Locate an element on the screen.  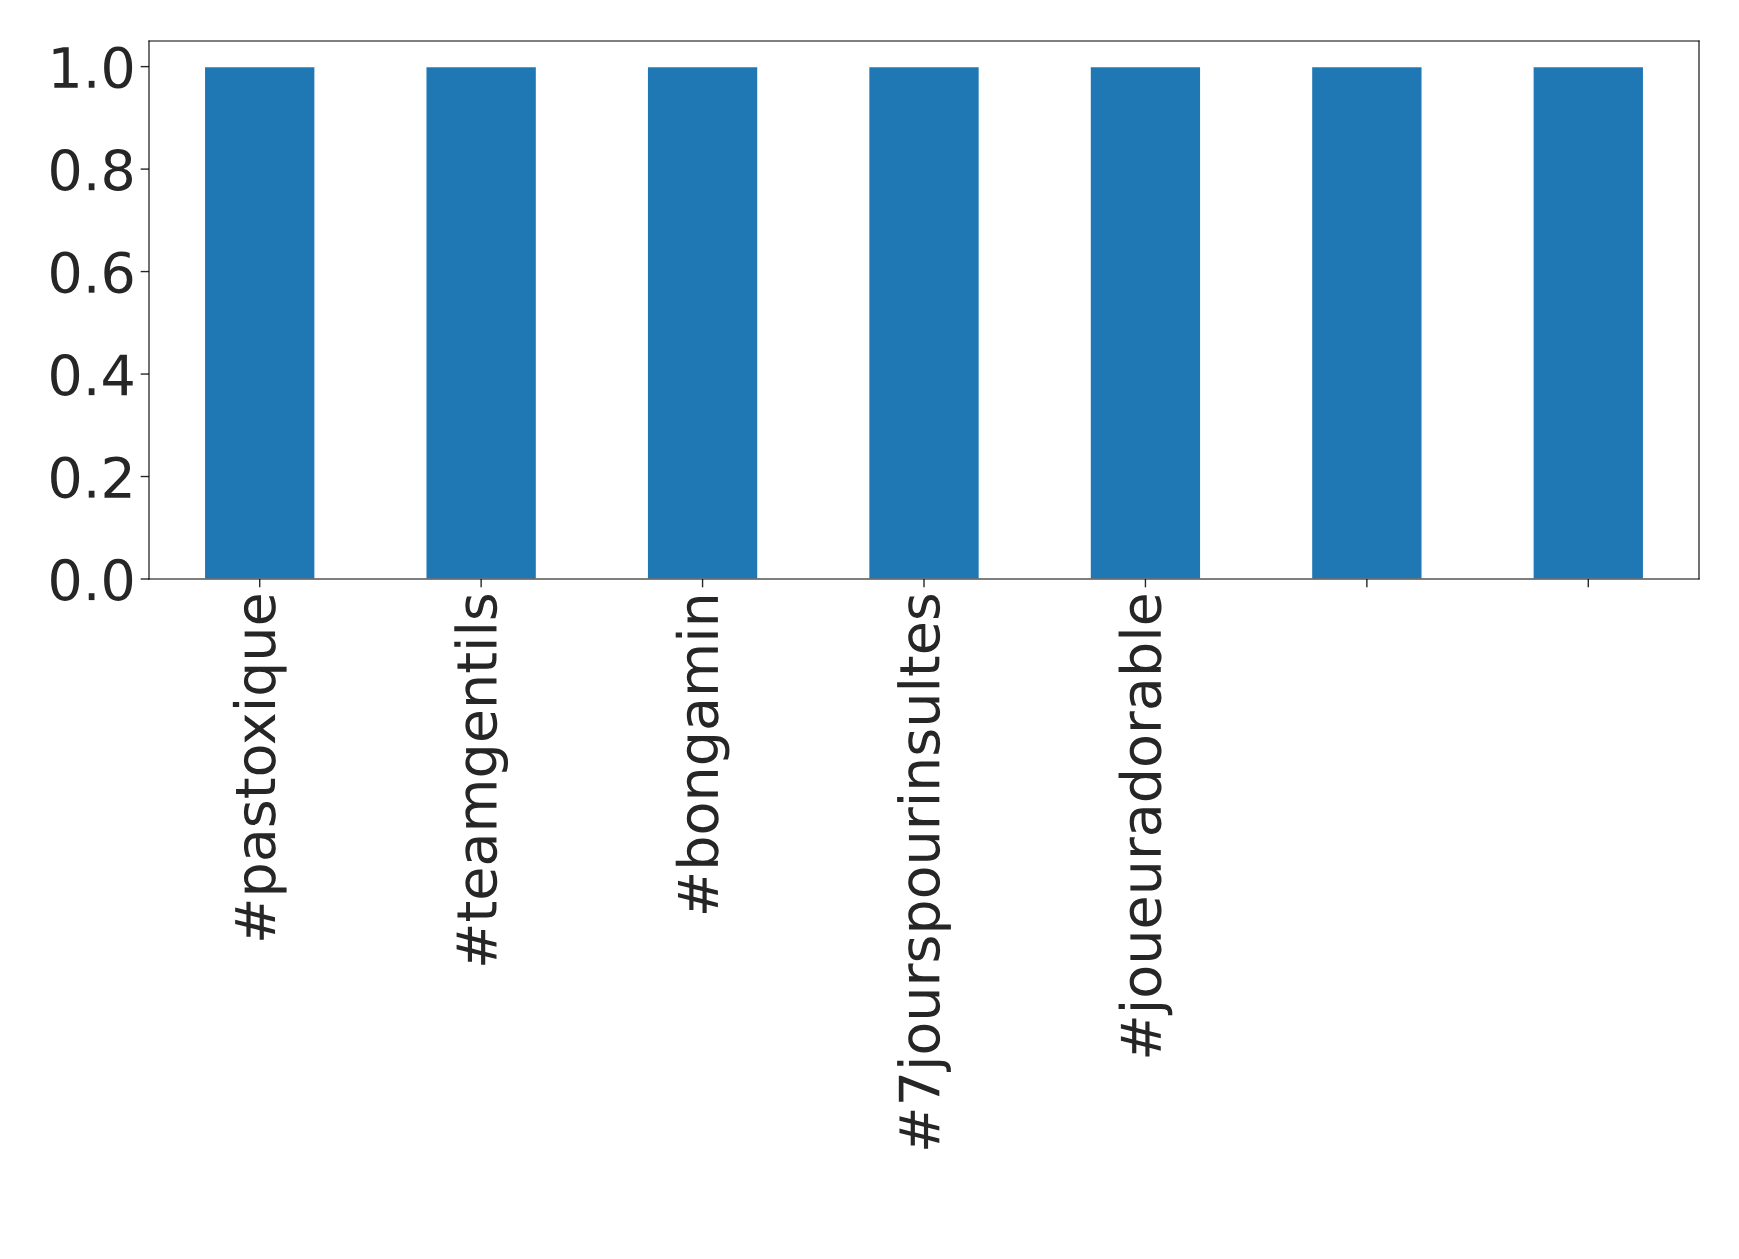
x-tick-label: #pastoxique is located at coordinates (259, 767).